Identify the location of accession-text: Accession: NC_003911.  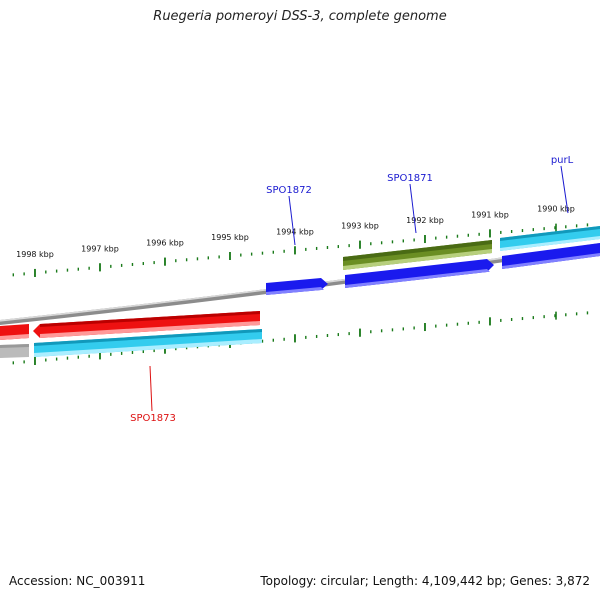
(77, 581).